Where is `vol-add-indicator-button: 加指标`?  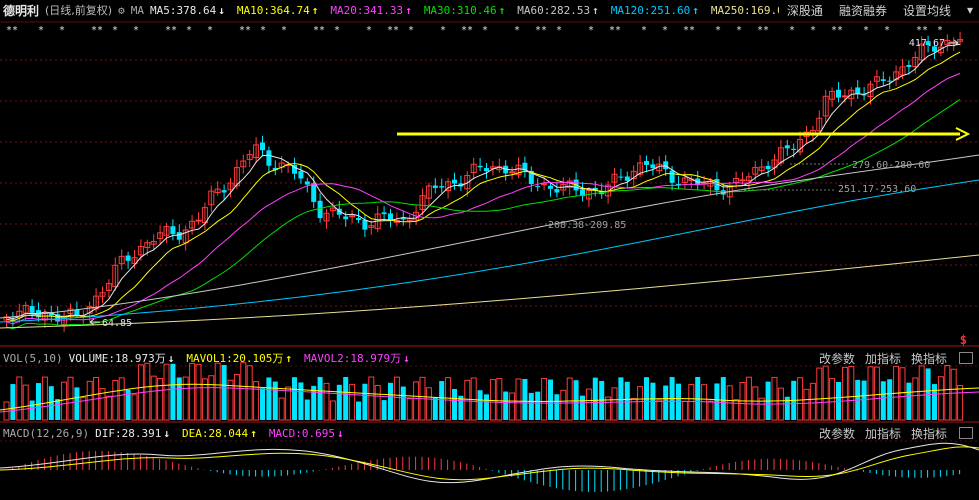 vol-add-indicator-button: 加指标 is located at coordinates (882, 358).